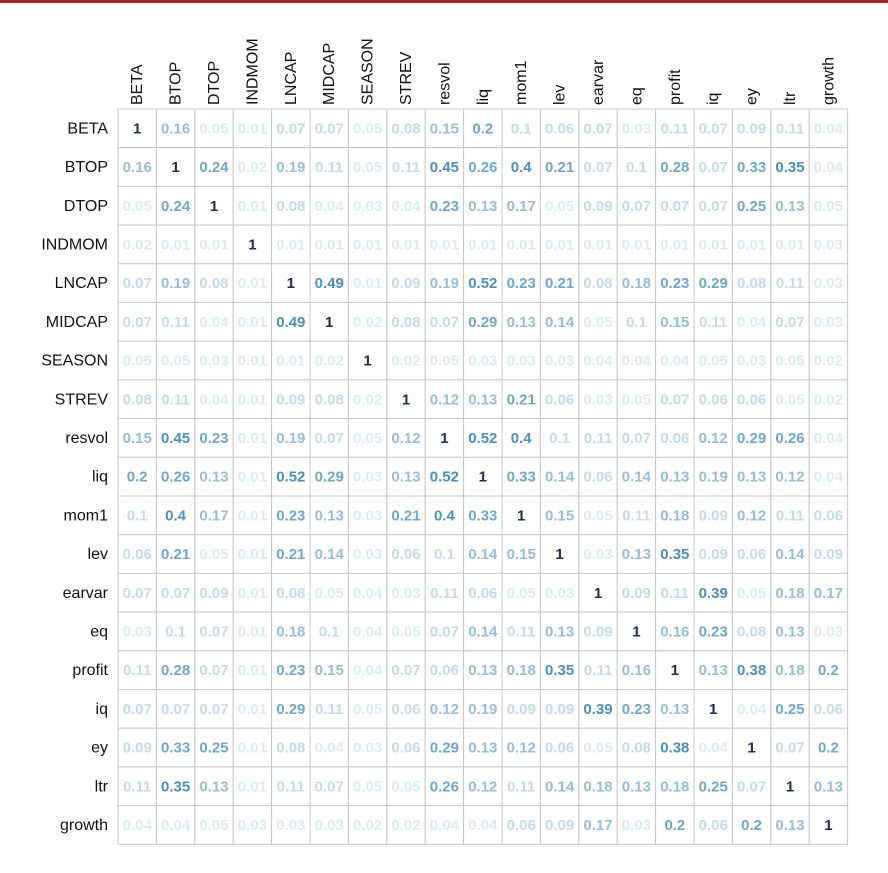 Image resolution: width=888 pixels, height=873 pixels. I want to click on cell-value: 0.38, so click(674, 748).